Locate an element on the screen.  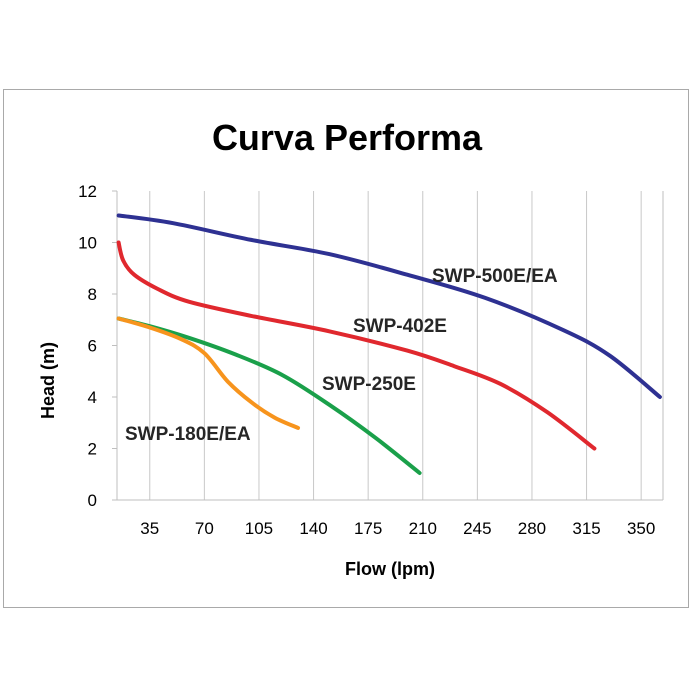
y-tick-label-0: 0 is located at coordinates (92, 500).